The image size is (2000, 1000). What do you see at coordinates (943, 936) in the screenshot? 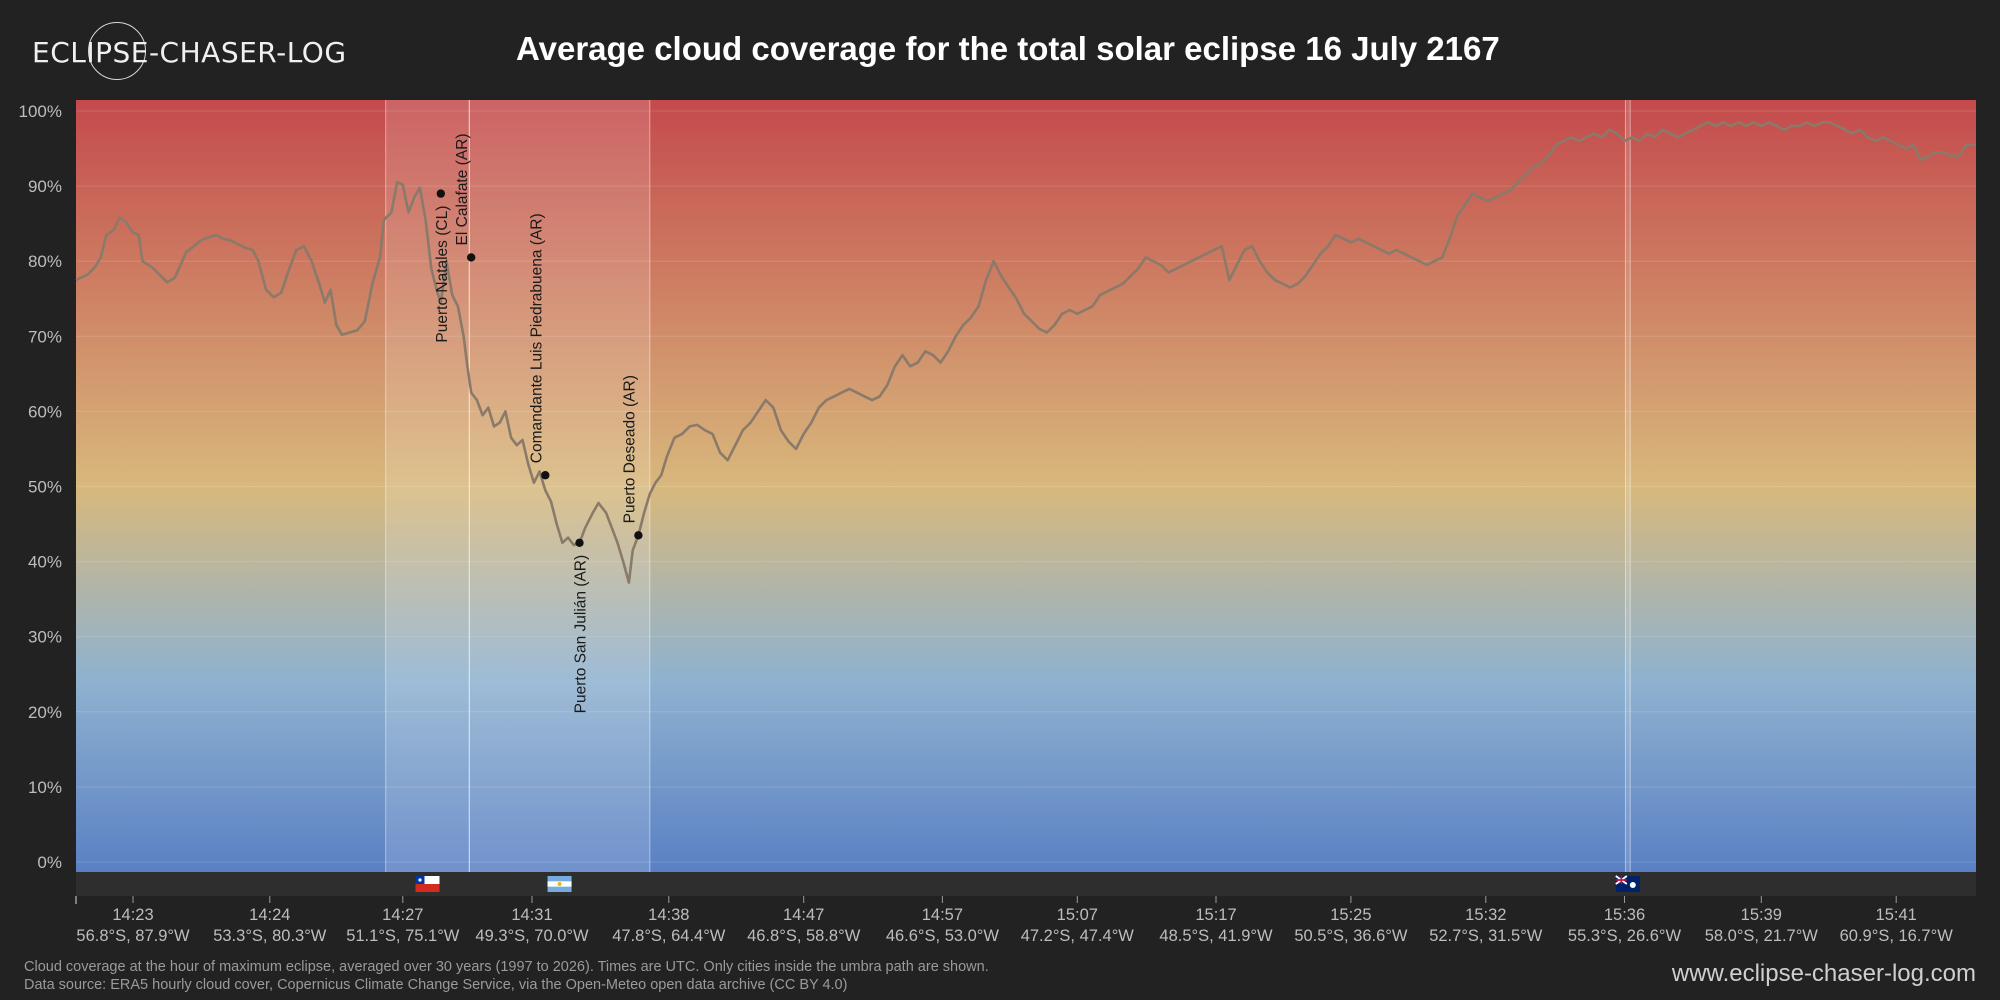
I see `x-tick-coord: 46.6°S, 53.0°W` at bounding box center [943, 936].